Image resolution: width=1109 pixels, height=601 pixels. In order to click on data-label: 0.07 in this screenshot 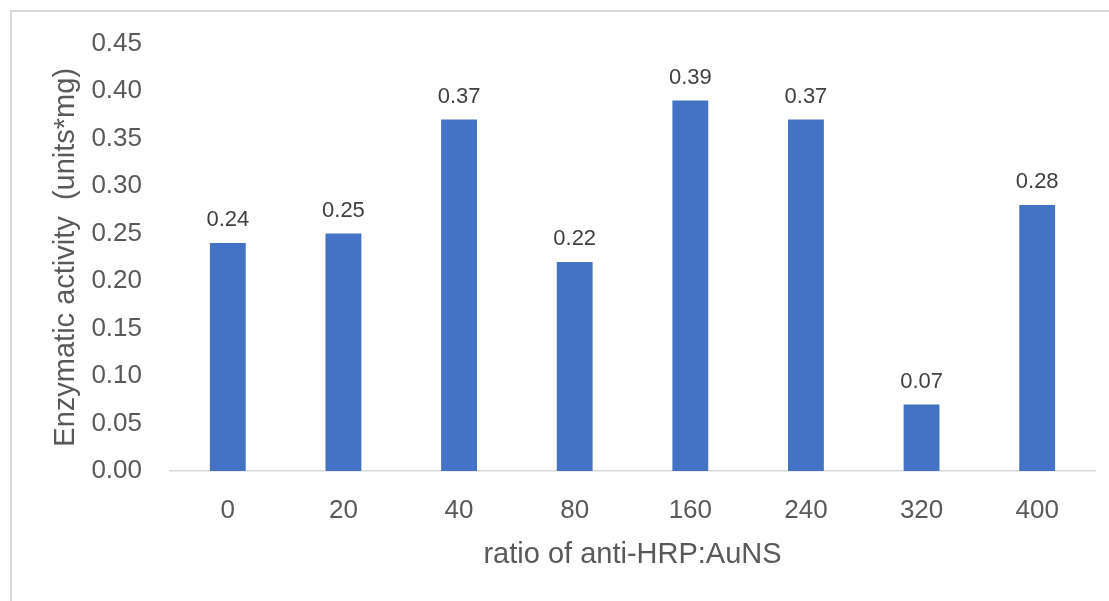, I will do `click(921, 380)`.